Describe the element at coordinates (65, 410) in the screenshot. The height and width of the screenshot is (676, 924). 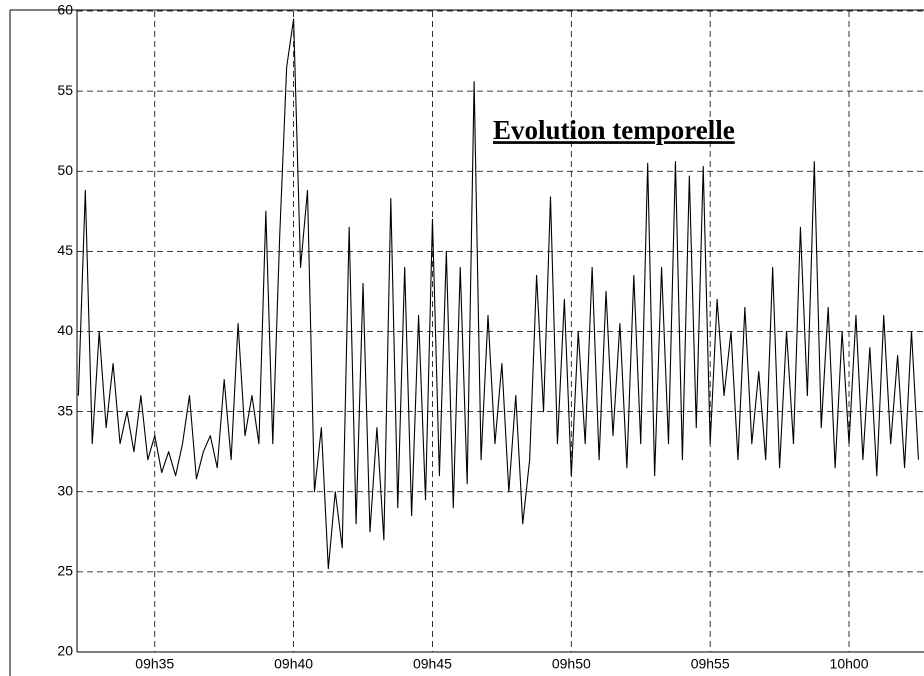
I see `y-tick-label: 35` at that location.